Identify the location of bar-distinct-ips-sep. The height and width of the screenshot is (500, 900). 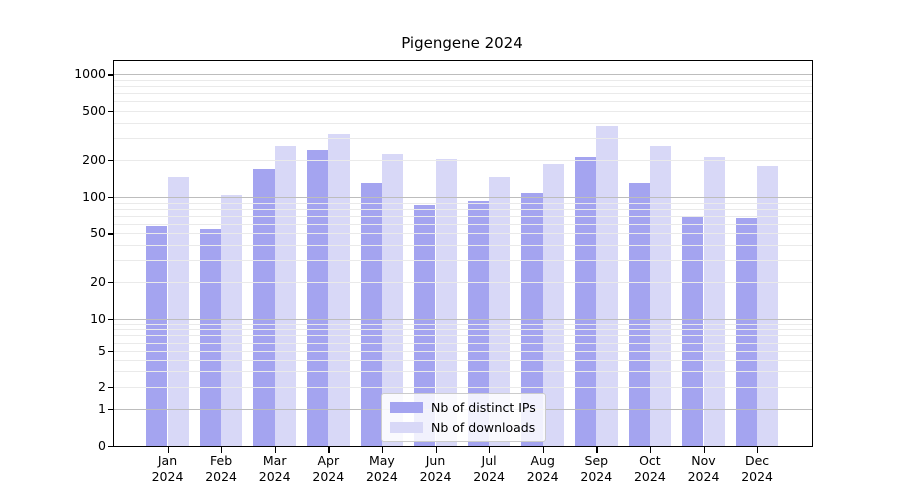
(585, 301).